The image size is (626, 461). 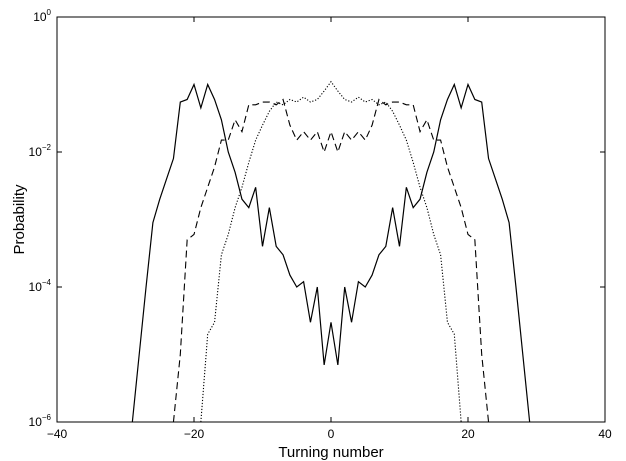 What do you see at coordinates (40, 421) in the screenshot?
I see `y-tick-label: 10⁻⁶` at bounding box center [40, 421].